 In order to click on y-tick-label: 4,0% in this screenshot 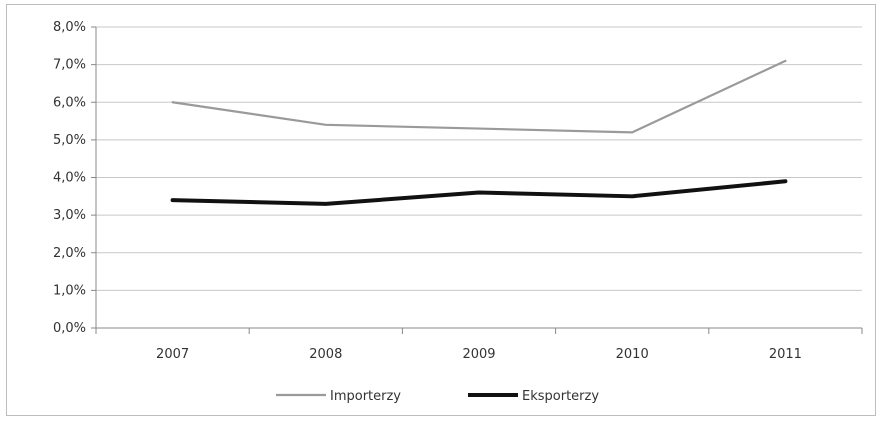, I will do `click(69, 178)`.